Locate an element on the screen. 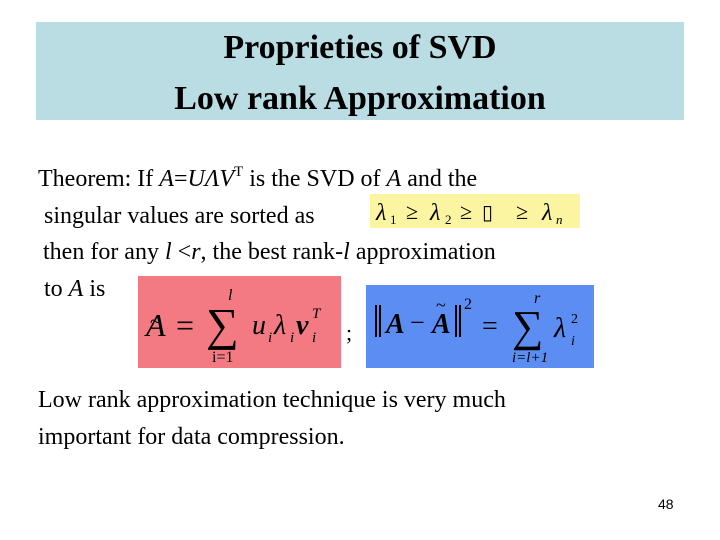  lambda-n-sub: n is located at coordinates (559, 219).